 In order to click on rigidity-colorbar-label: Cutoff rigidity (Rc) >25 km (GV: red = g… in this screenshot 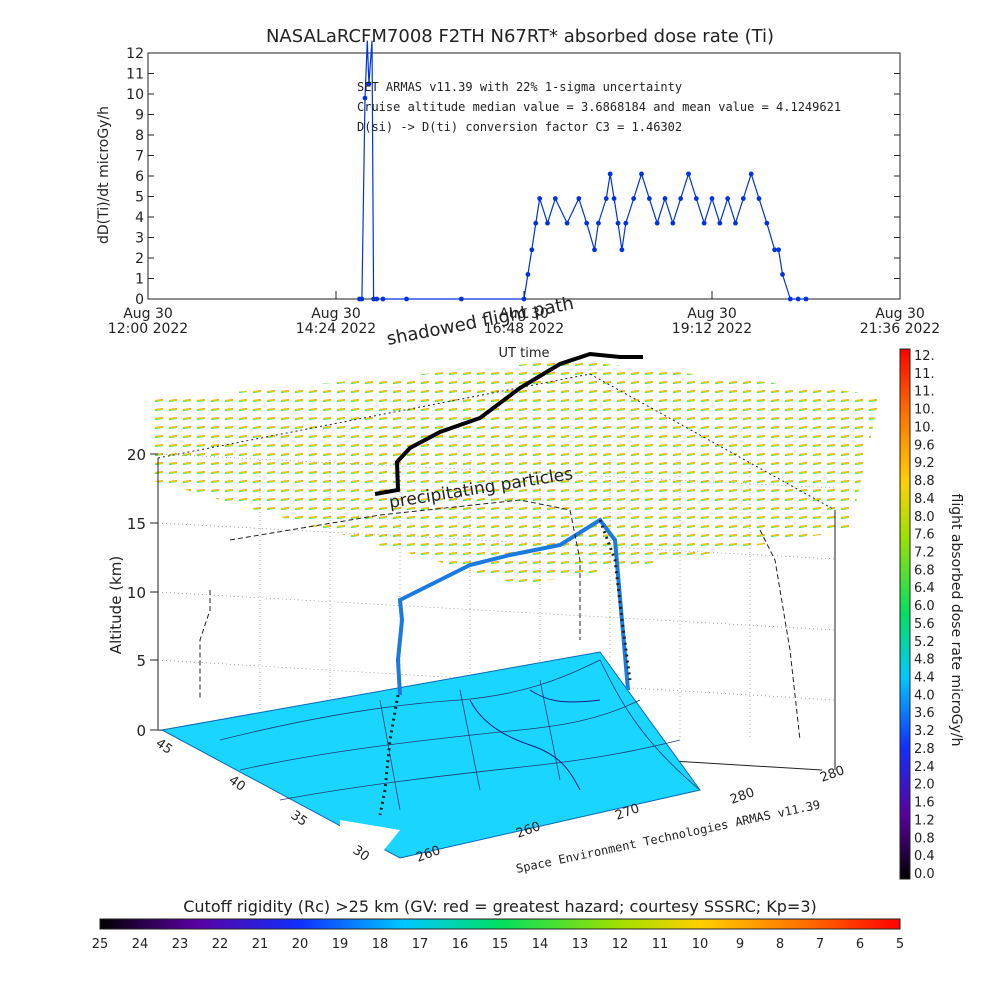, I will do `click(500, 906)`.